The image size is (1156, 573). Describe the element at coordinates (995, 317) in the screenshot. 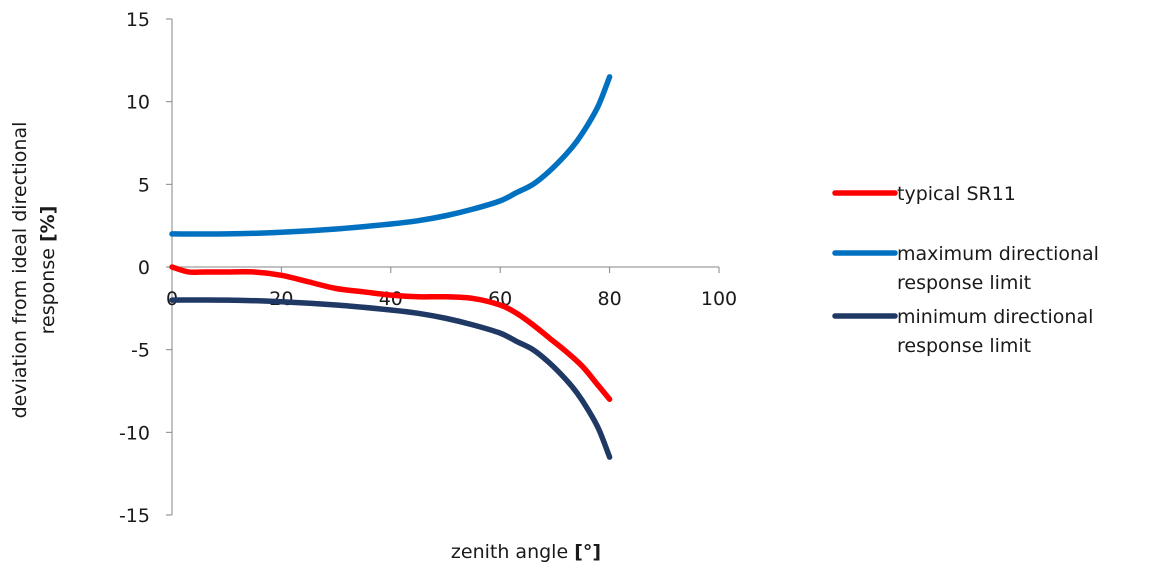

I see `legend-label-line: minimum directional` at that location.